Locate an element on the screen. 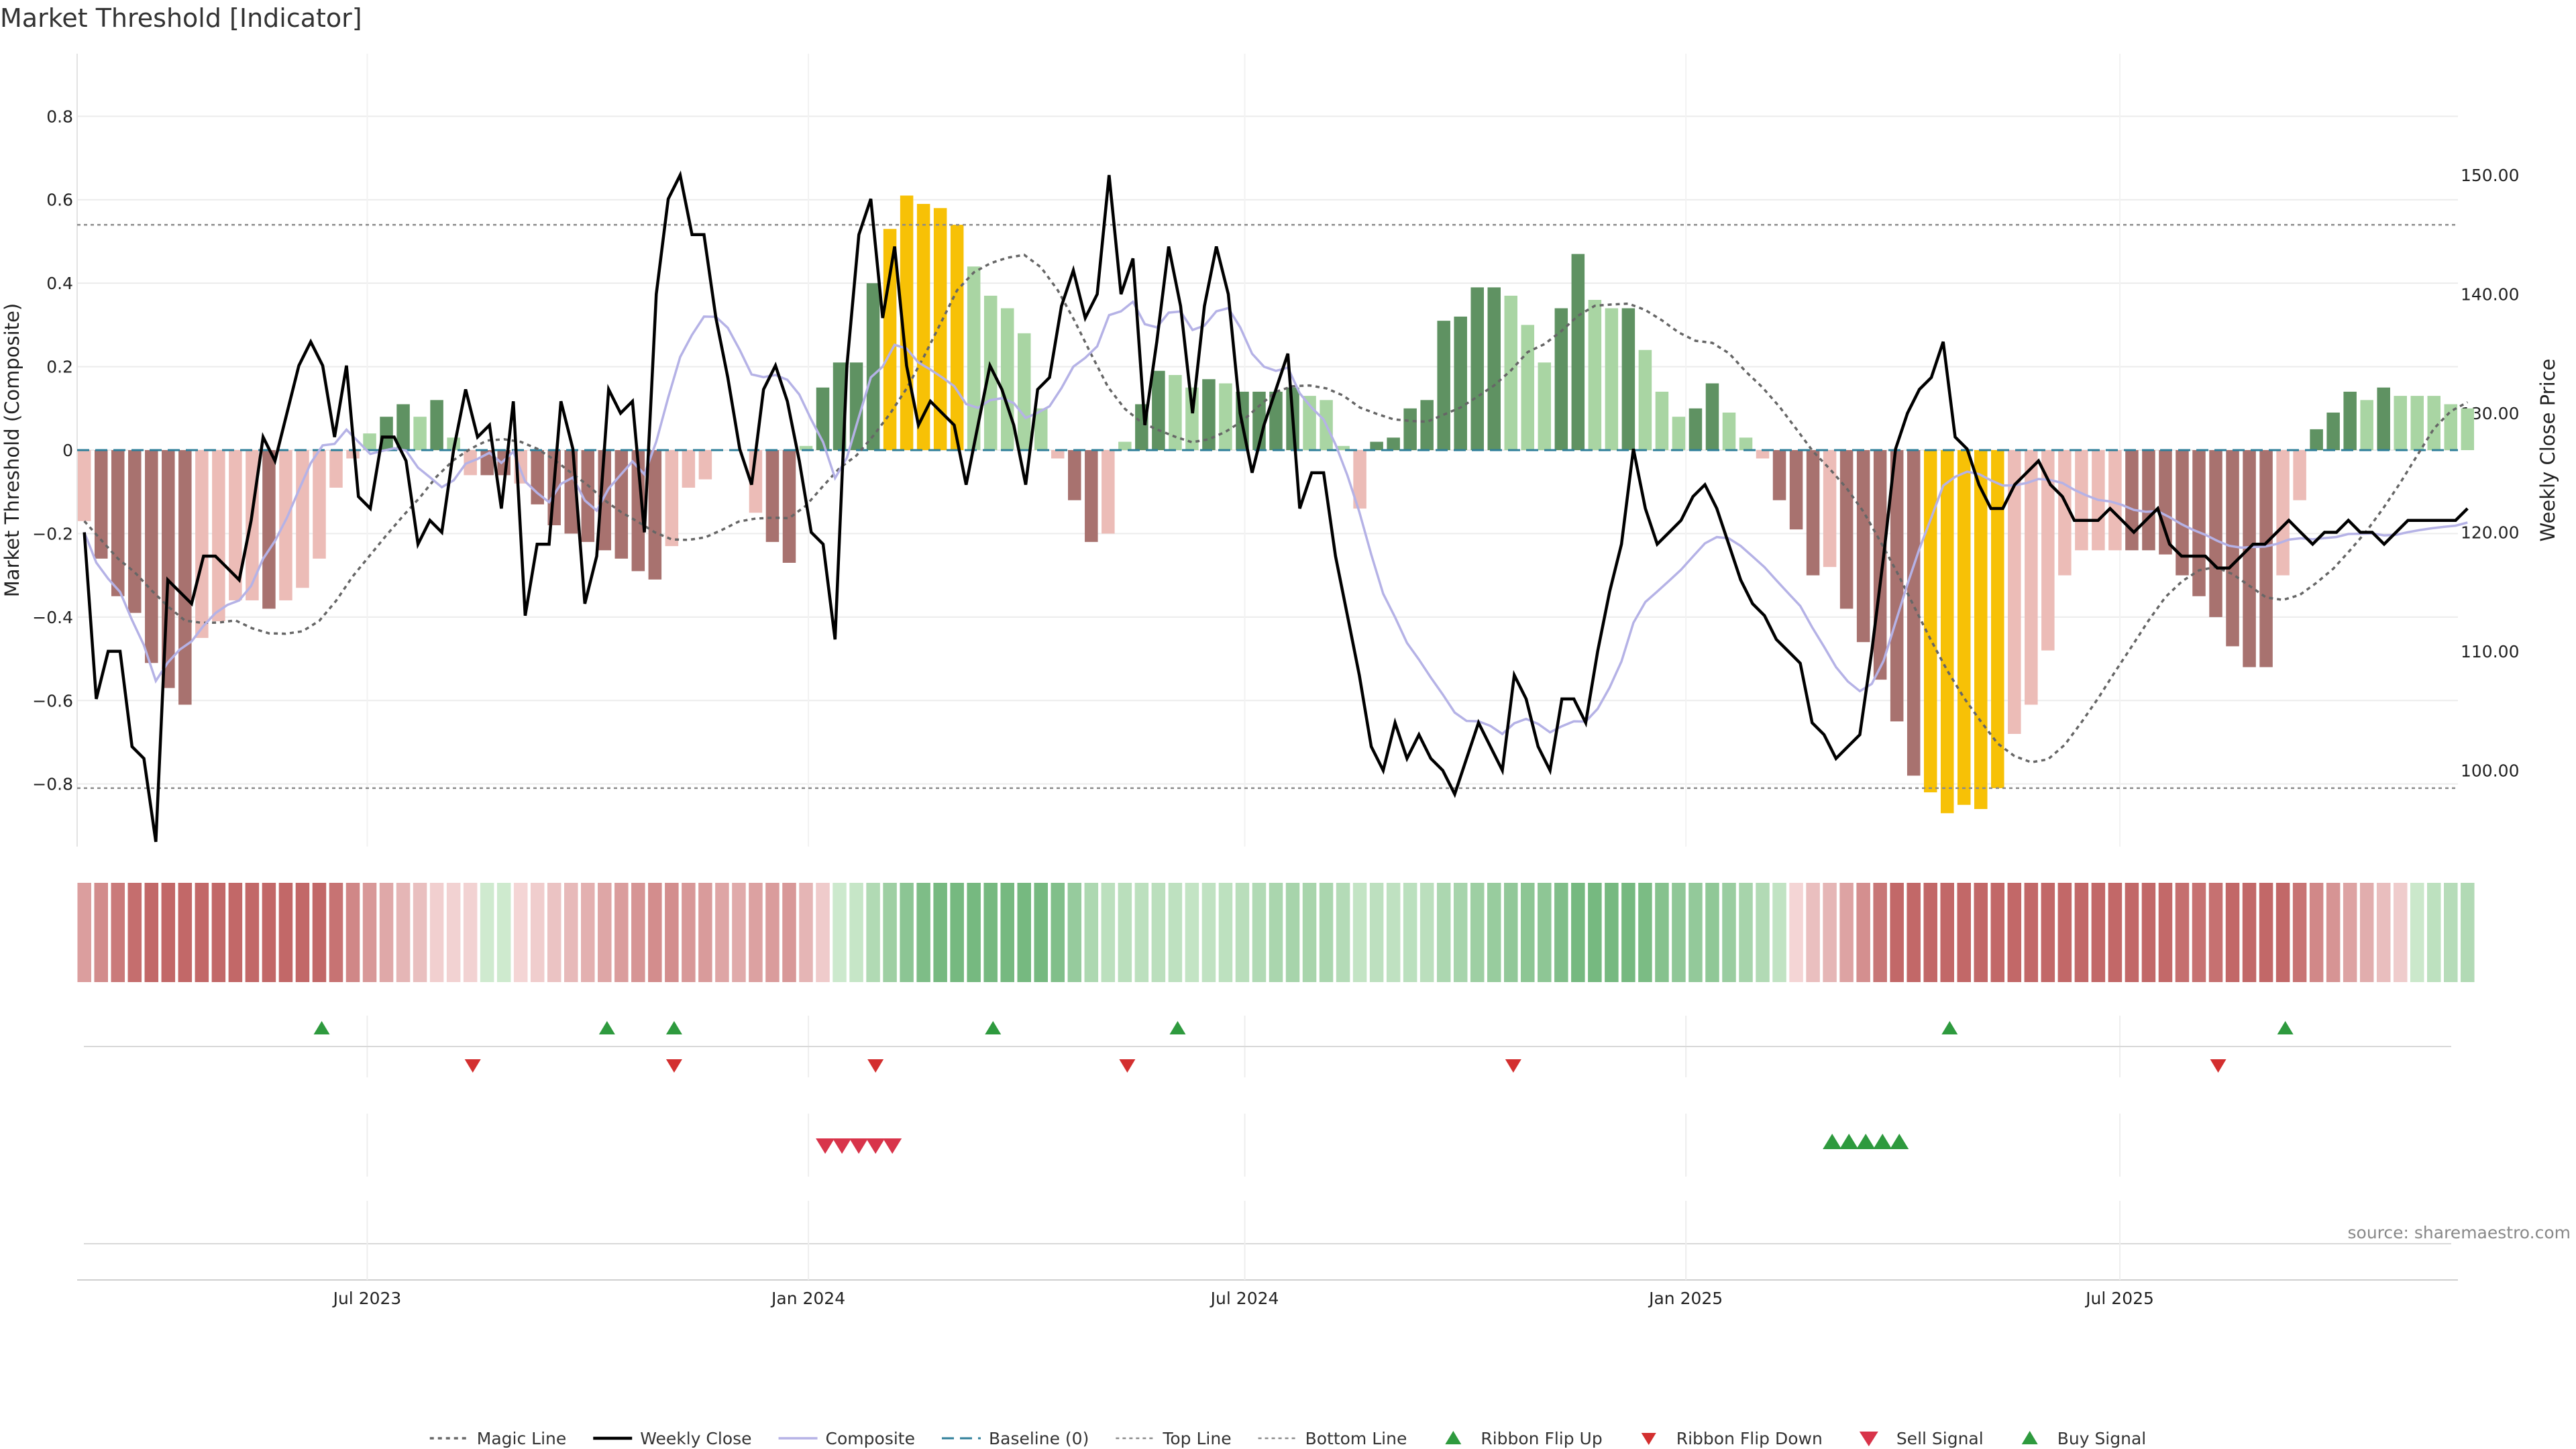  legend-label: Magic Line is located at coordinates (522, 1438).